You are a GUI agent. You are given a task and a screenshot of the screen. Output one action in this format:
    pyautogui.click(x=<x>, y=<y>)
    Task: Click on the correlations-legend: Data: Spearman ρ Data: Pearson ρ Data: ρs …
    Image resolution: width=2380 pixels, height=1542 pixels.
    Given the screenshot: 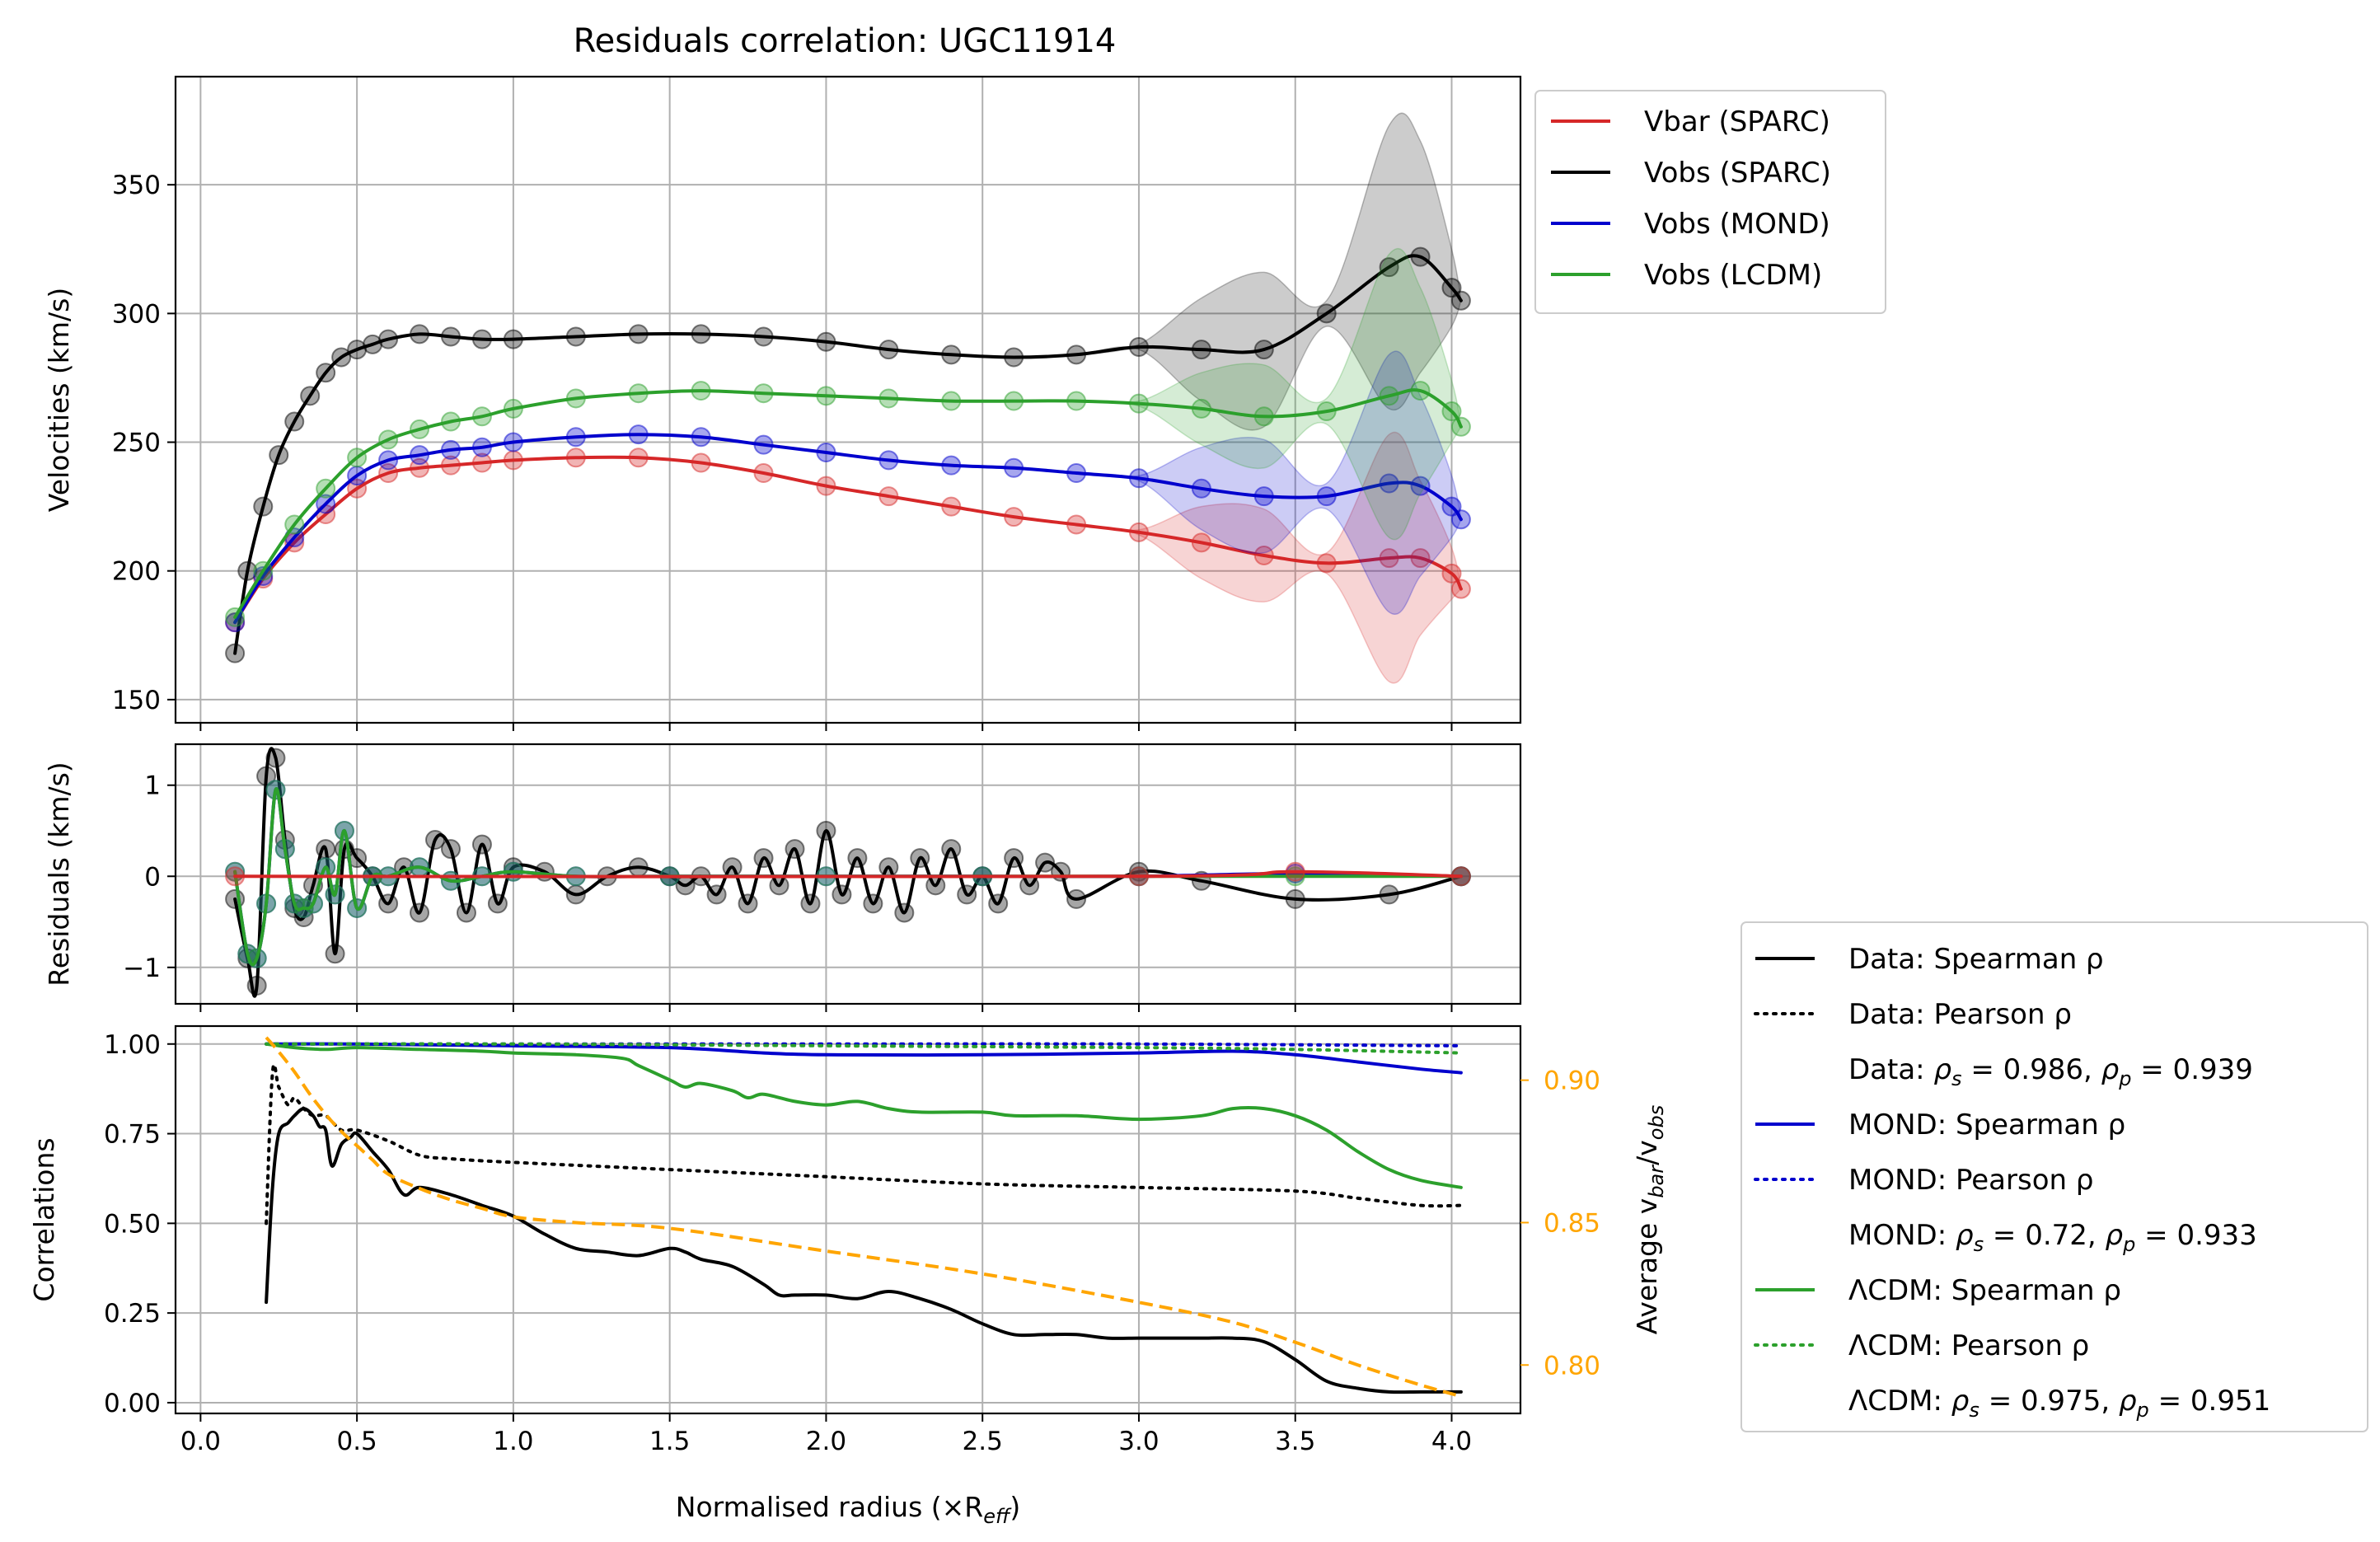 What is the action you would take?
    pyautogui.click(x=2054, y=1176)
    